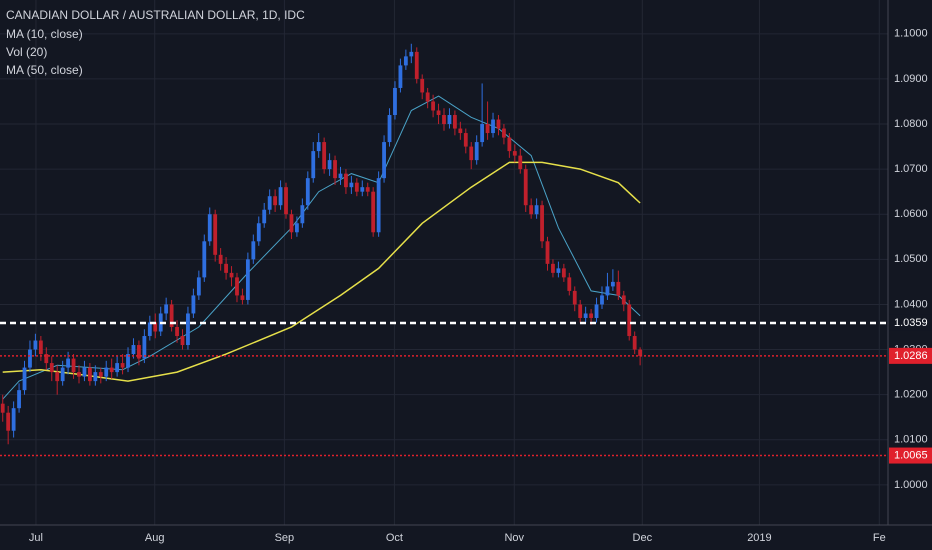 This screenshot has width=932, height=550. I want to click on x-tick-label: Fe, so click(879, 538).